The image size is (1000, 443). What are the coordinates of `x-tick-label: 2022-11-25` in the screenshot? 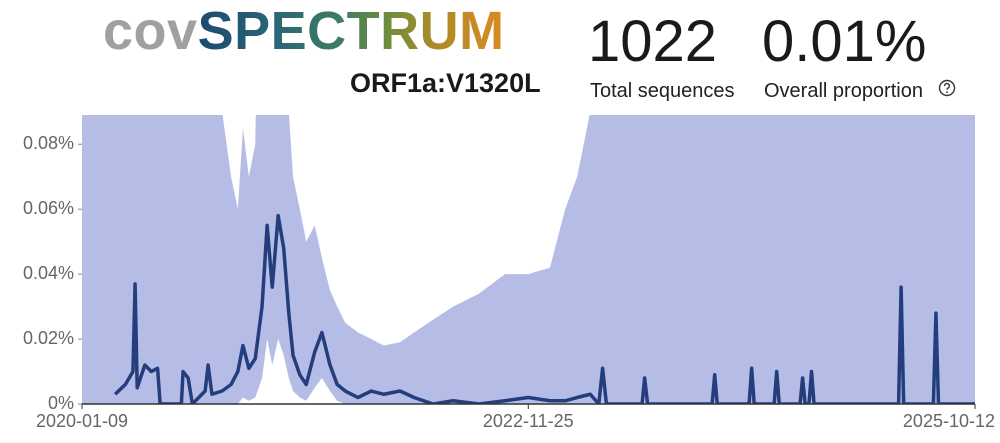 It's located at (528, 421).